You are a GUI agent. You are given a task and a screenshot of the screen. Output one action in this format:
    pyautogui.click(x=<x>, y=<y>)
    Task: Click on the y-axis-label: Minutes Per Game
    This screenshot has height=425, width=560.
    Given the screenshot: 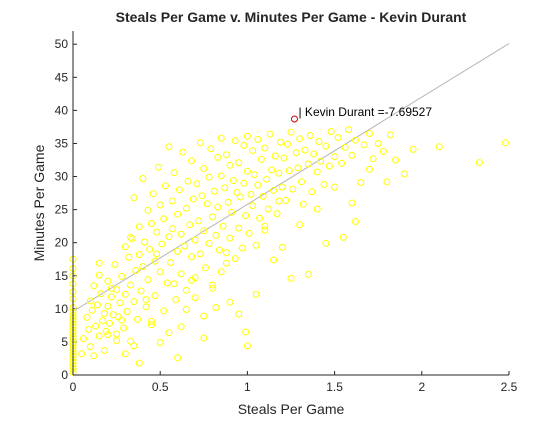 What is the action you would take?
    pyautogui.click(x=39, y=202)
    